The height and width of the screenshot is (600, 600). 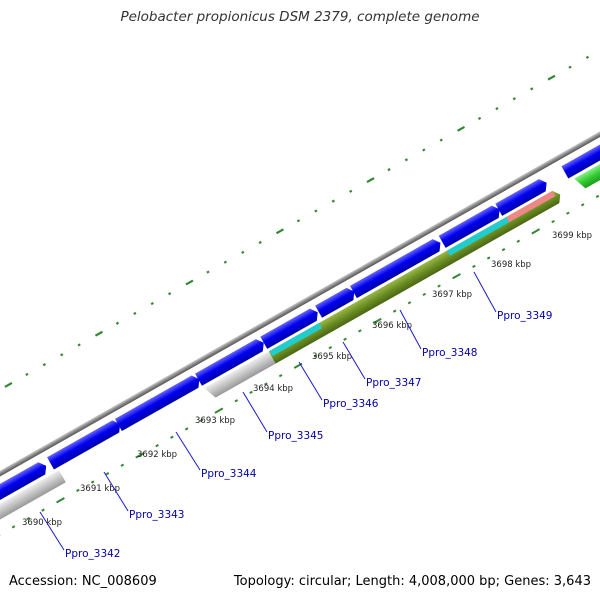 I want to click on scale-label: 3698 kbp, so click(x=511, y=265).